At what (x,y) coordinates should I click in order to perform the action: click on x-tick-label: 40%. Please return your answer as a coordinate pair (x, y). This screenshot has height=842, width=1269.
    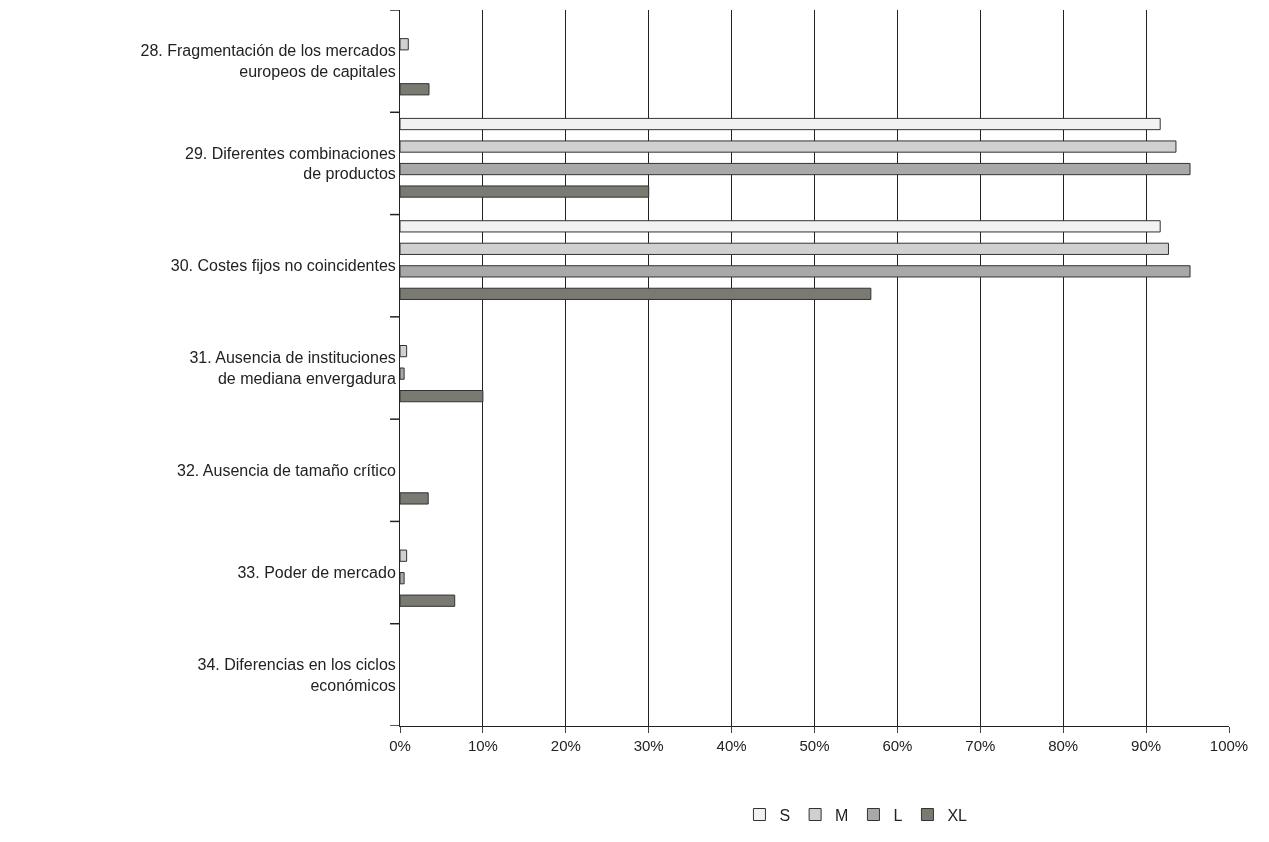
    Looking at the image, I should click on (731, 745).